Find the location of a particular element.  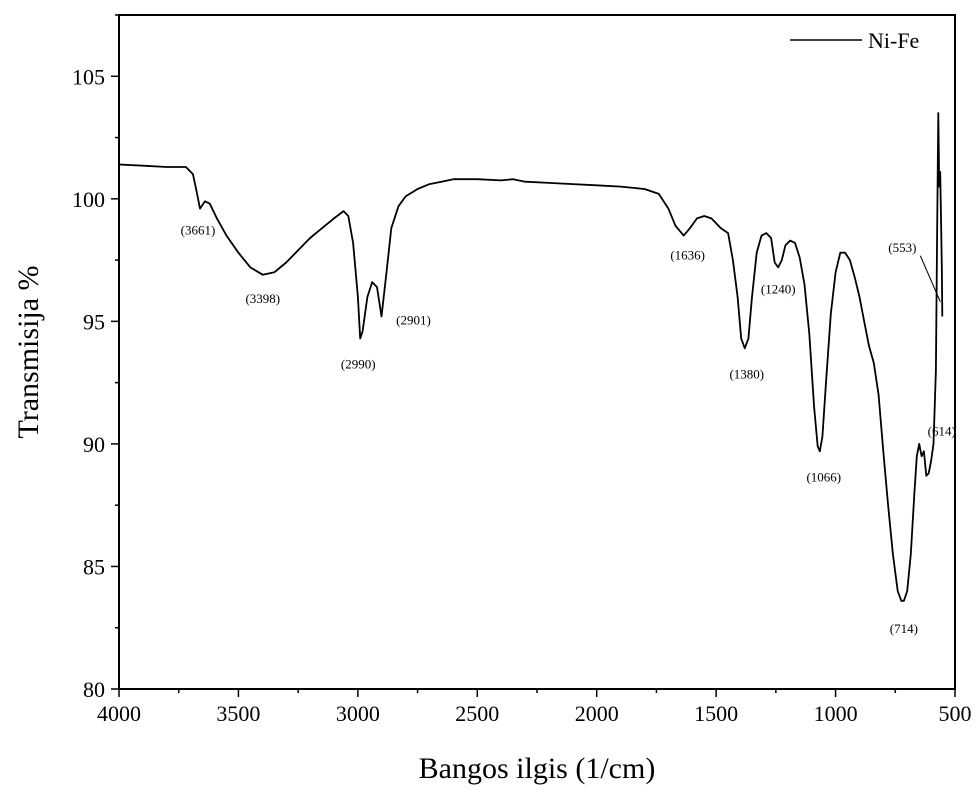

peak-label-2990: (2990) is located at coordinates (358, 364).